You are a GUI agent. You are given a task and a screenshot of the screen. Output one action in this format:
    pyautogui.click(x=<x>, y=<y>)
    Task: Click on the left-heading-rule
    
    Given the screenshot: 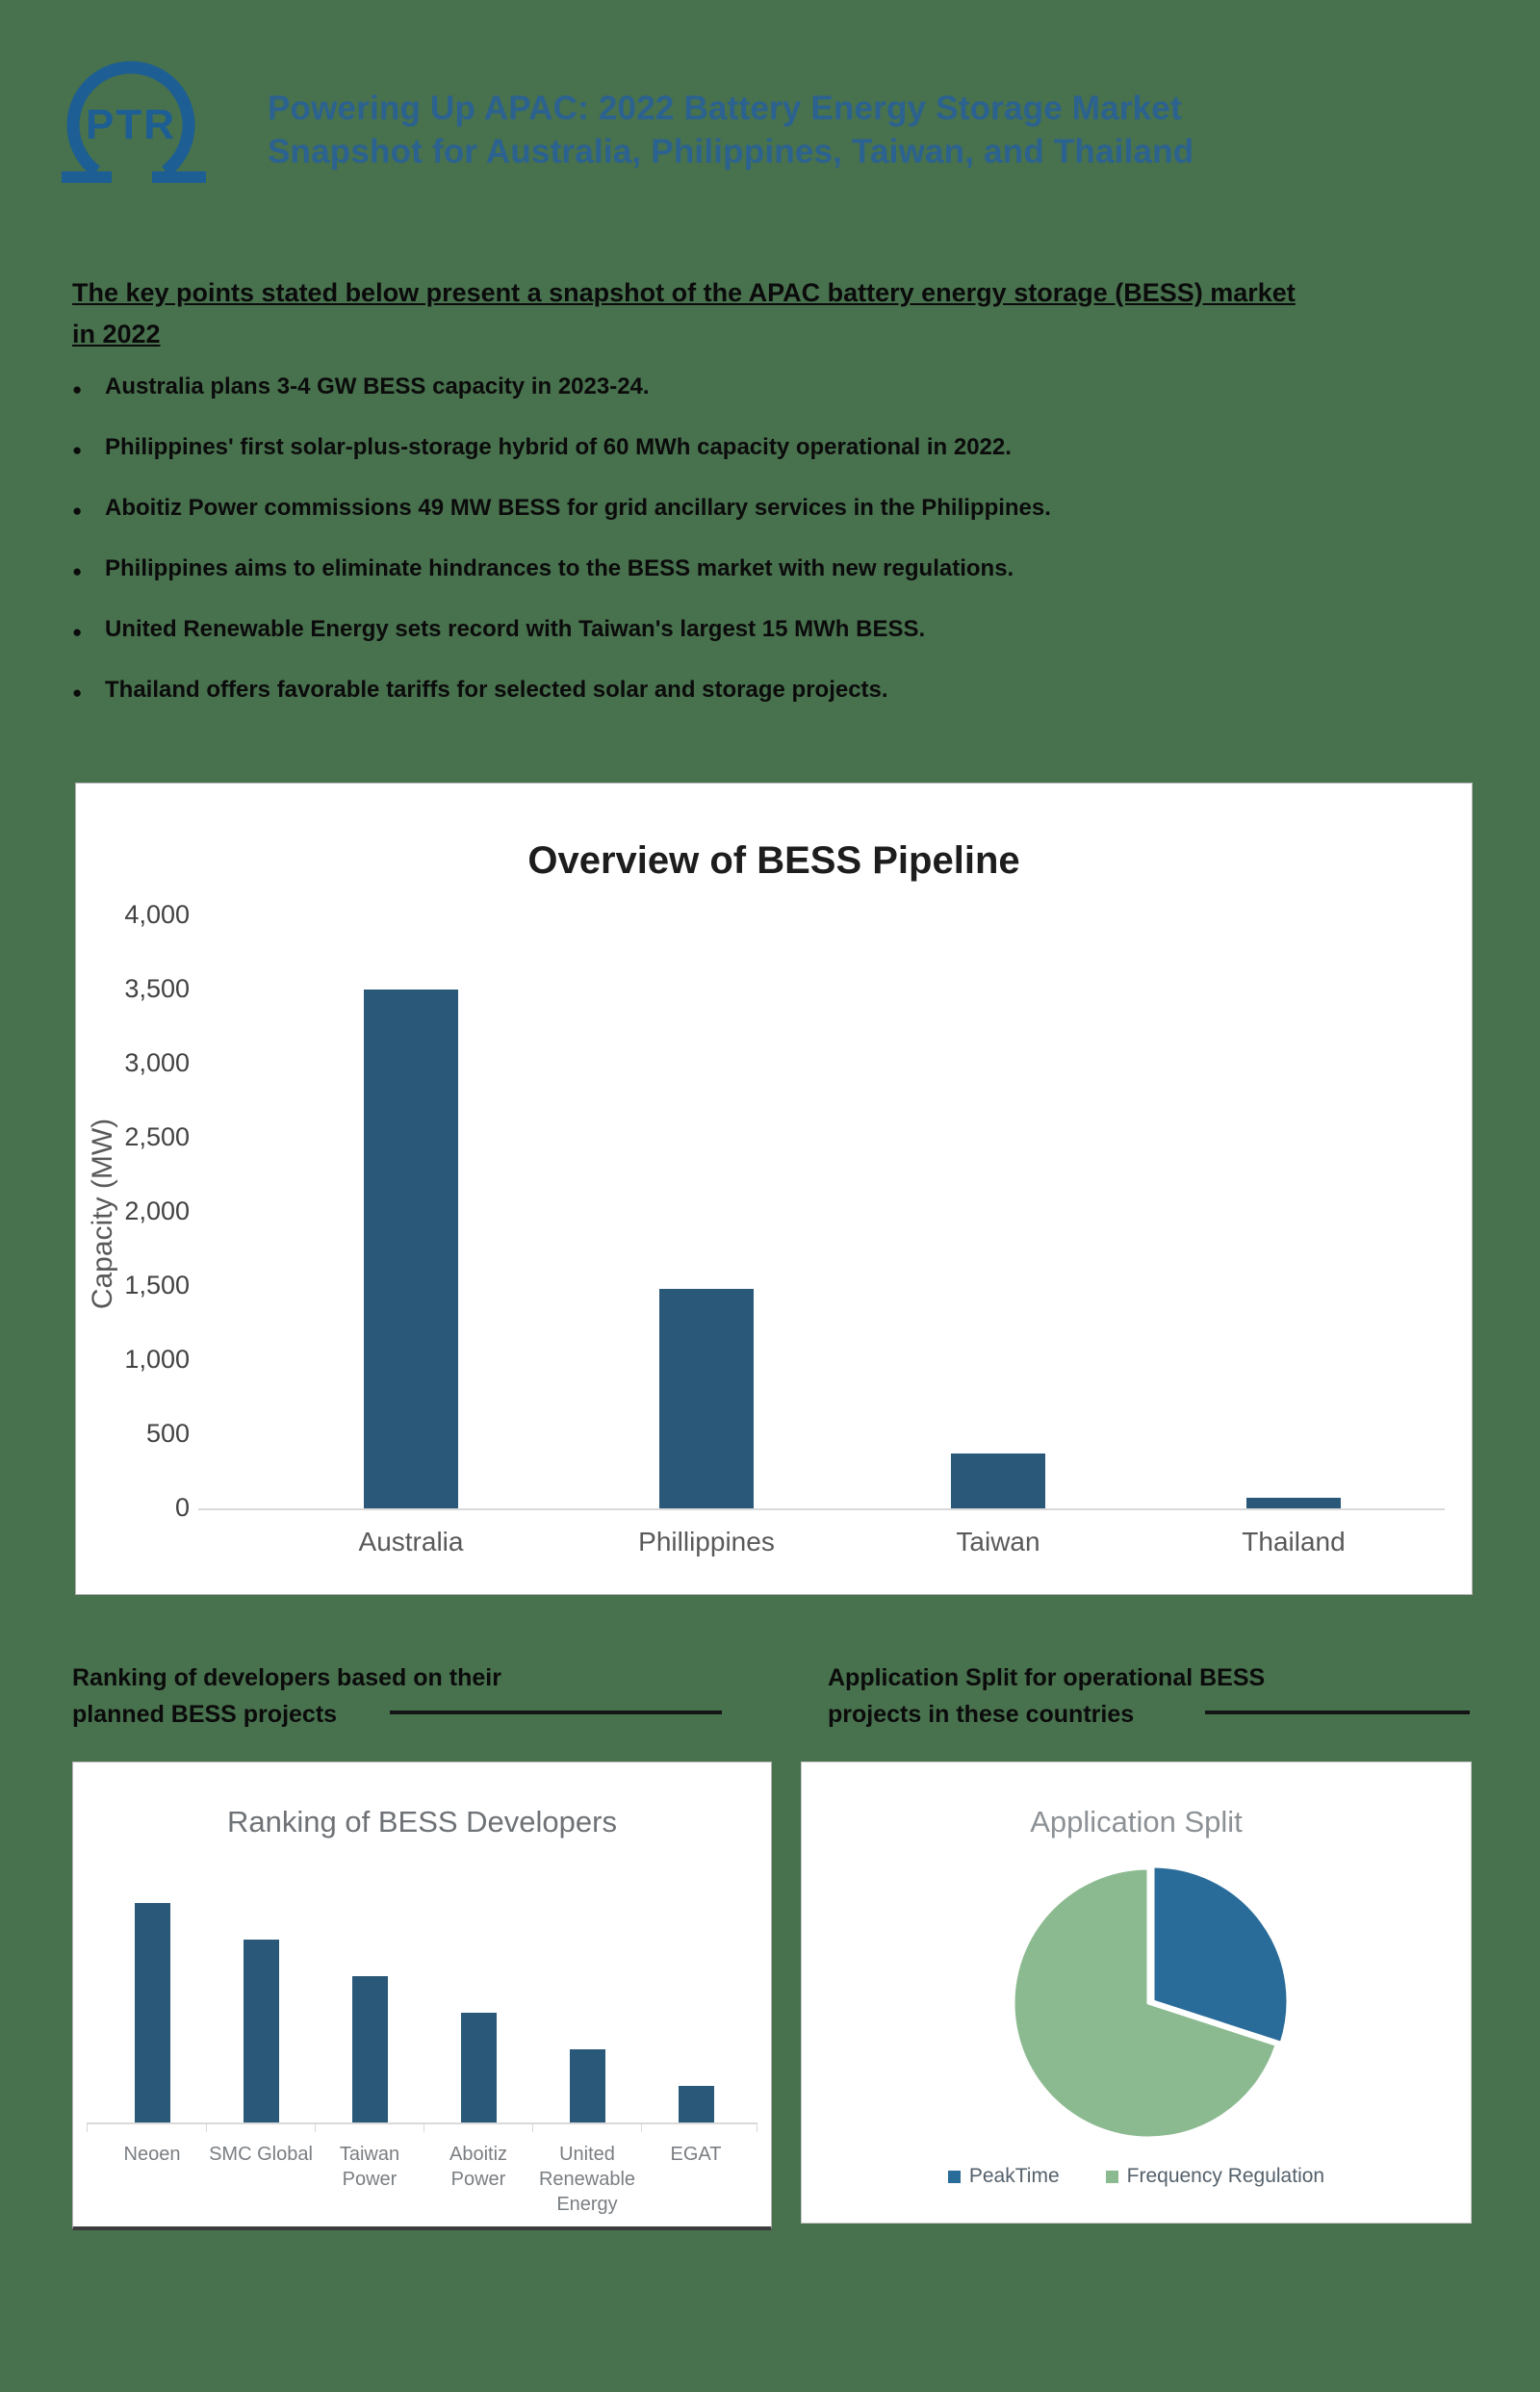 What is the action you would take?
    pyautogui.click(x=556, y=1712)
    